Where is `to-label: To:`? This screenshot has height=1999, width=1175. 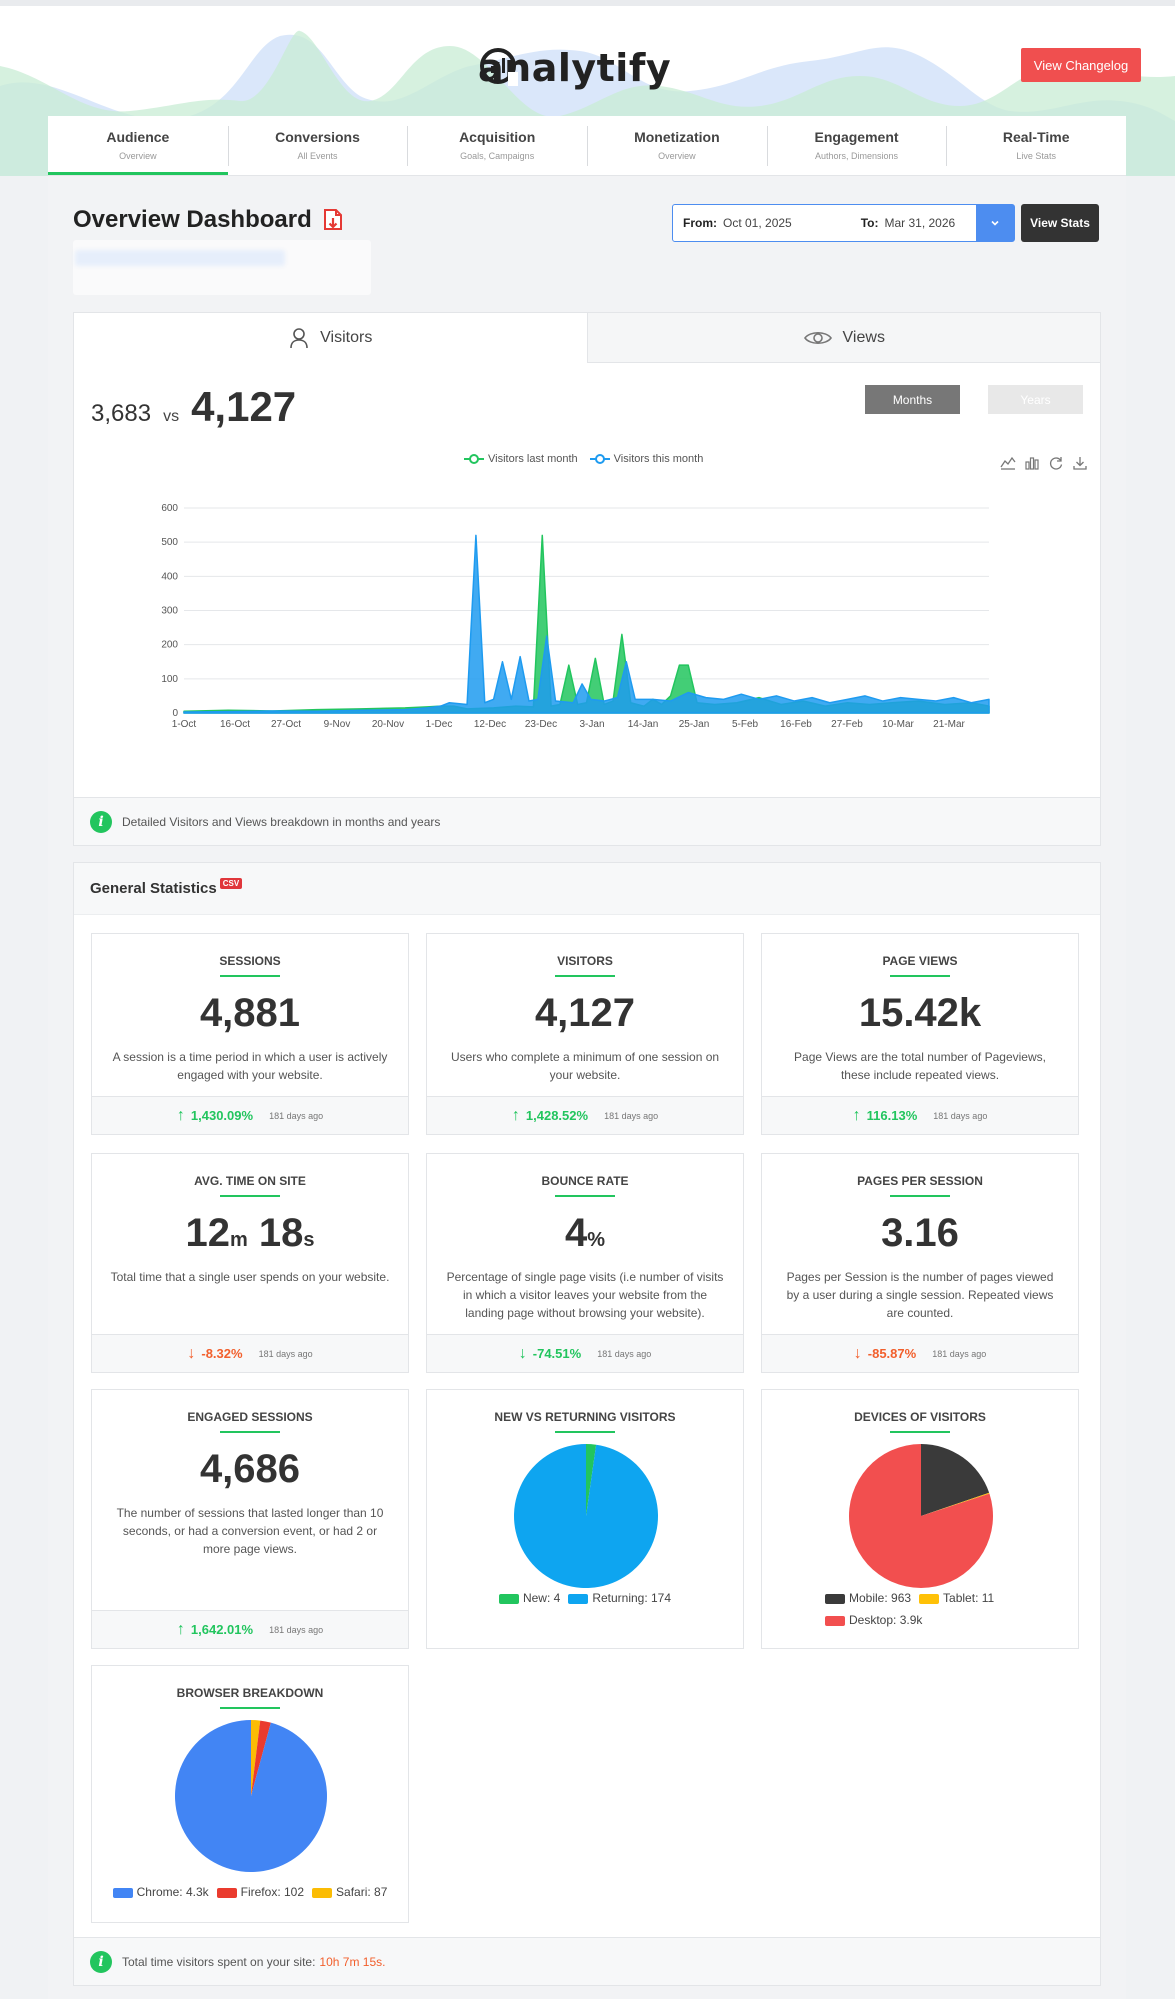
to-label: To: is located at coordinates (869, 223).